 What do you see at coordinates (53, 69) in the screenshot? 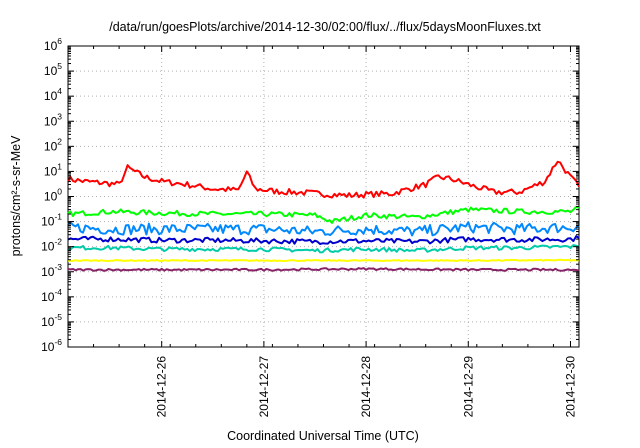
I see `y-tick-label: 10⁵` at bounding box center [53, 69].